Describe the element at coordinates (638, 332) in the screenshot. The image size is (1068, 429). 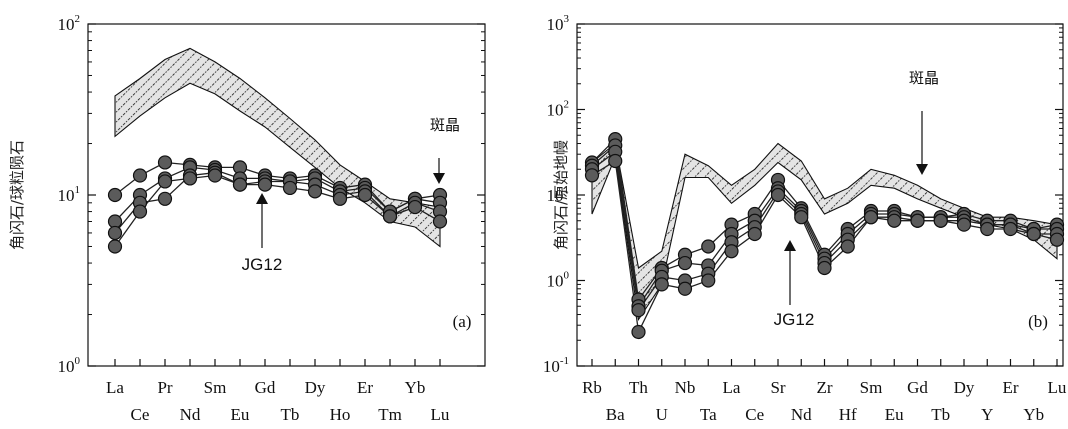
I see `data-point-4-th` at that location.